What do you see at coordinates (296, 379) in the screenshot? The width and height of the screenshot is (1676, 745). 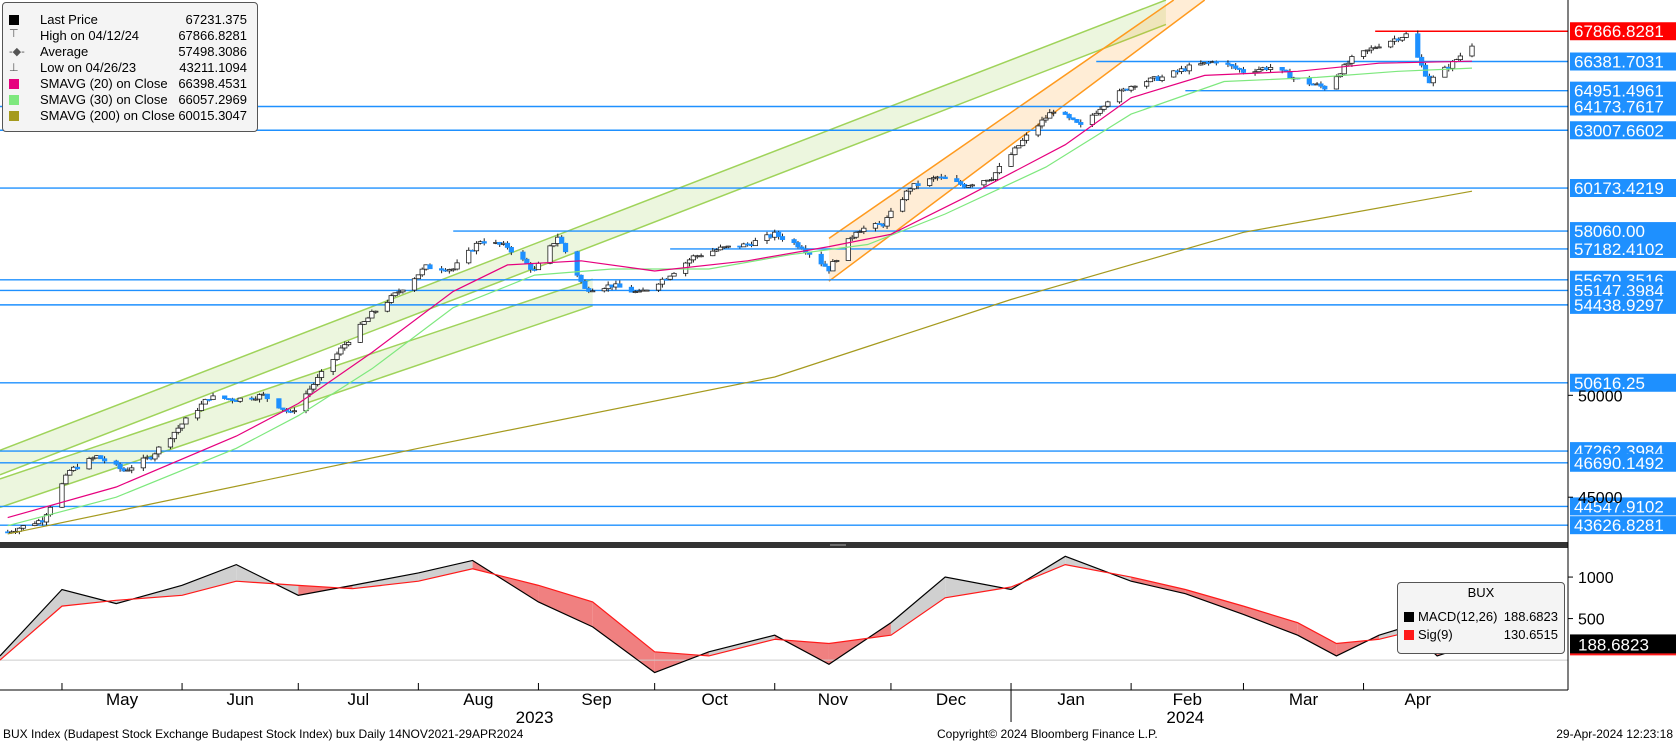 I see `channel-upper-line-green` at bounding box center [296, 379].